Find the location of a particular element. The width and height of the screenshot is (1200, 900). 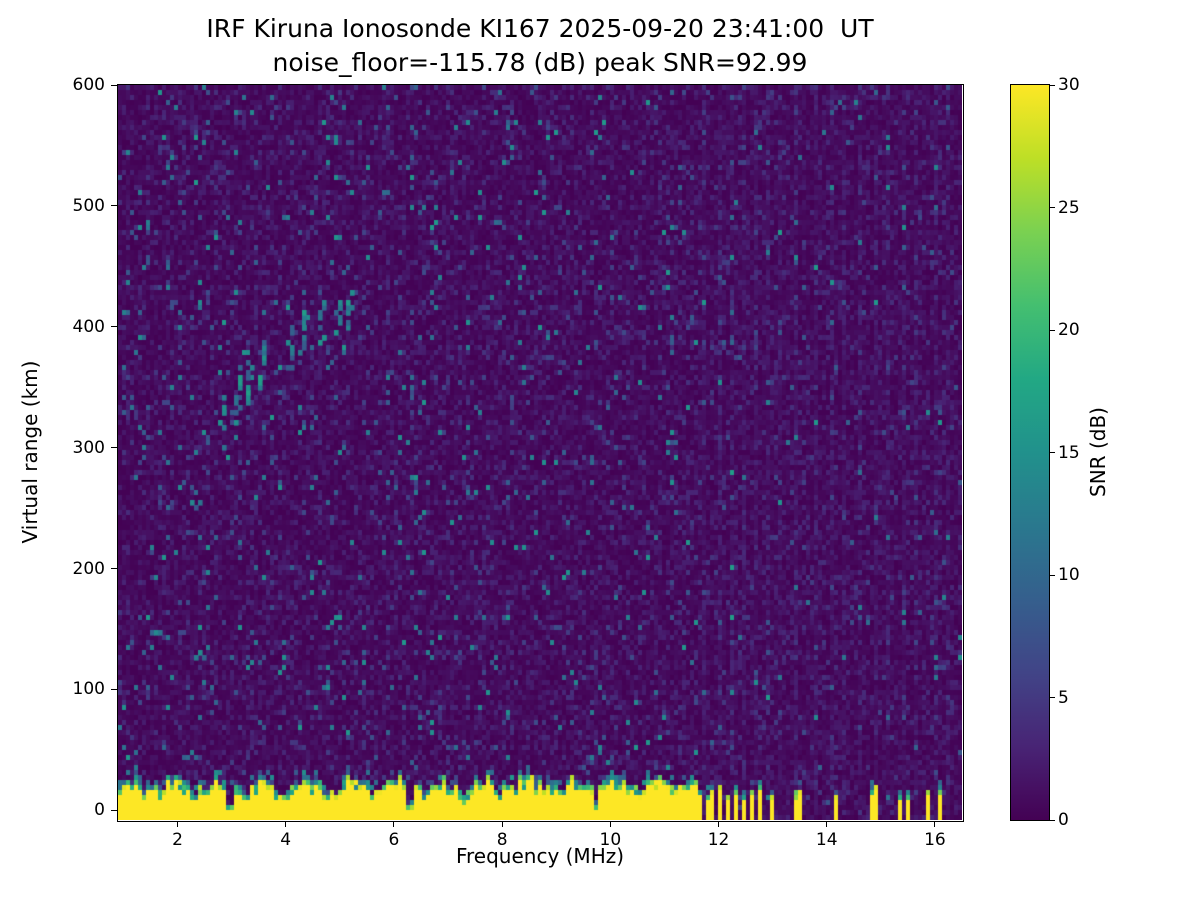

colorbar-tick-label: 5 is located at coordinates (1063, 697).